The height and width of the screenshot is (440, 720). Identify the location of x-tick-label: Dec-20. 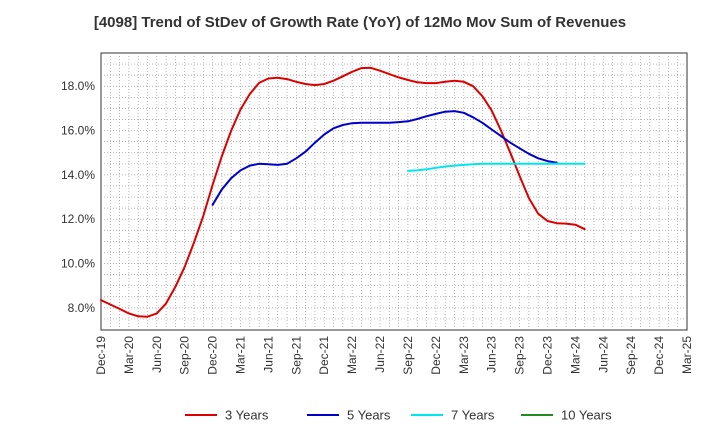
(213, 355).